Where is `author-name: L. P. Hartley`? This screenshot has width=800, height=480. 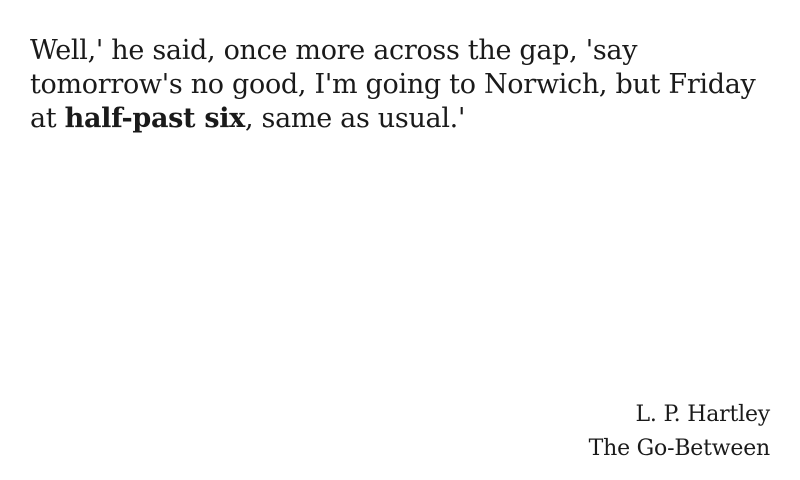 author-name: L. P. Hartley is located at coordinates (703, 414).